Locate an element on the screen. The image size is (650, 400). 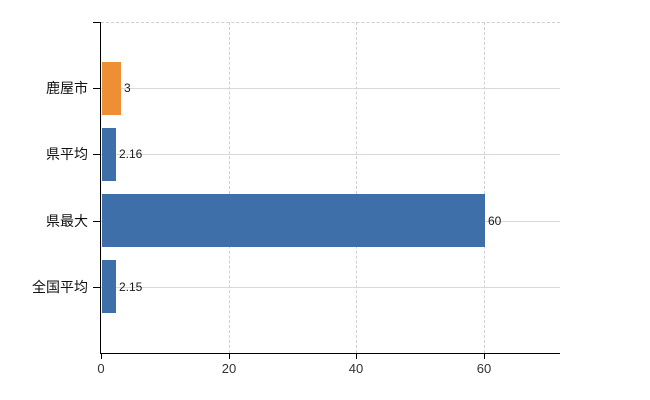
category-label: 県平均 is located at coordinates (67, 154).